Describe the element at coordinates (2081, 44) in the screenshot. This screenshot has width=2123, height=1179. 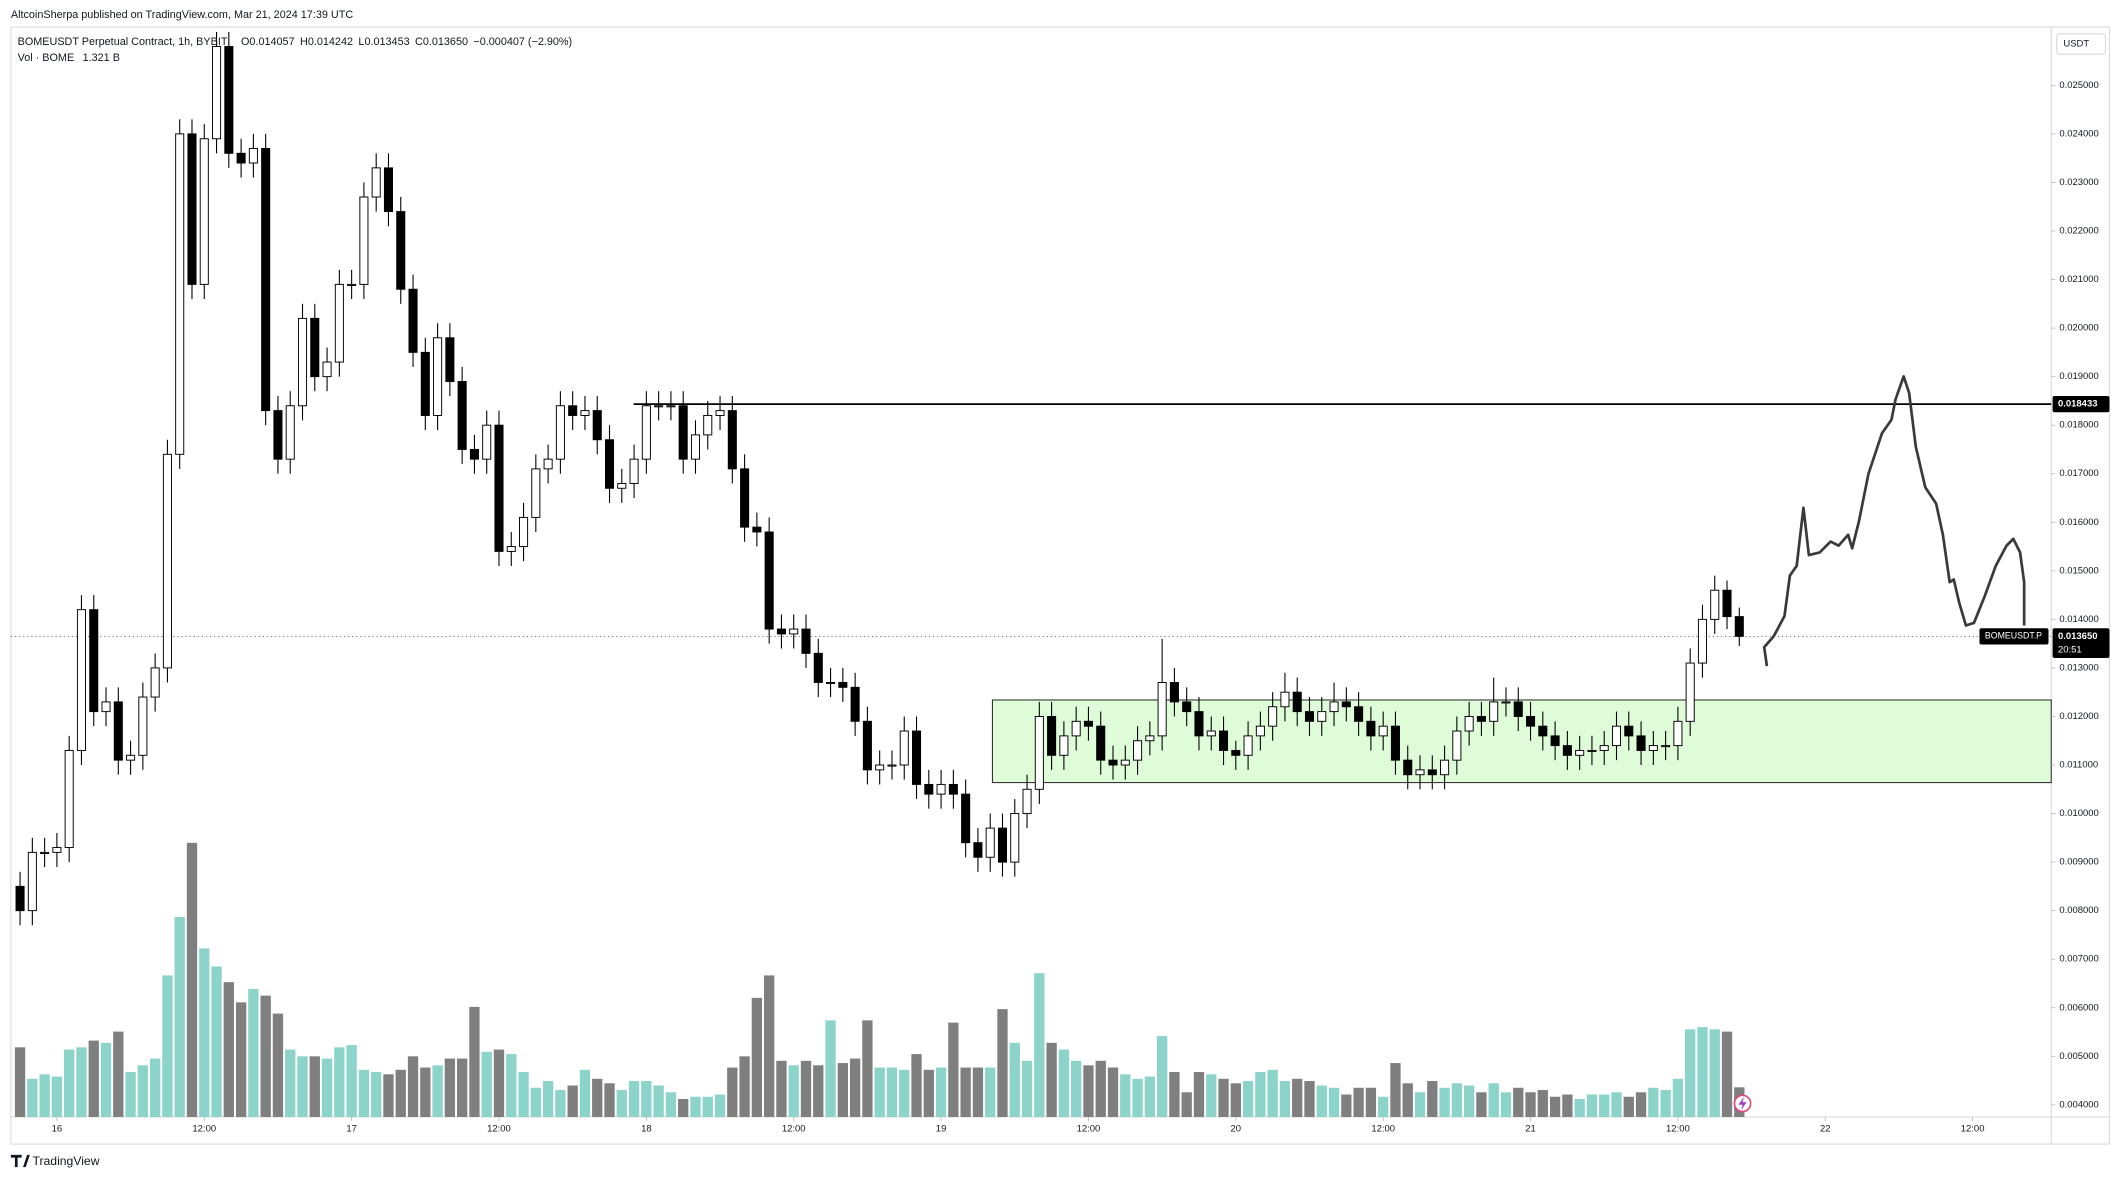
I see `currency-box` at that location.